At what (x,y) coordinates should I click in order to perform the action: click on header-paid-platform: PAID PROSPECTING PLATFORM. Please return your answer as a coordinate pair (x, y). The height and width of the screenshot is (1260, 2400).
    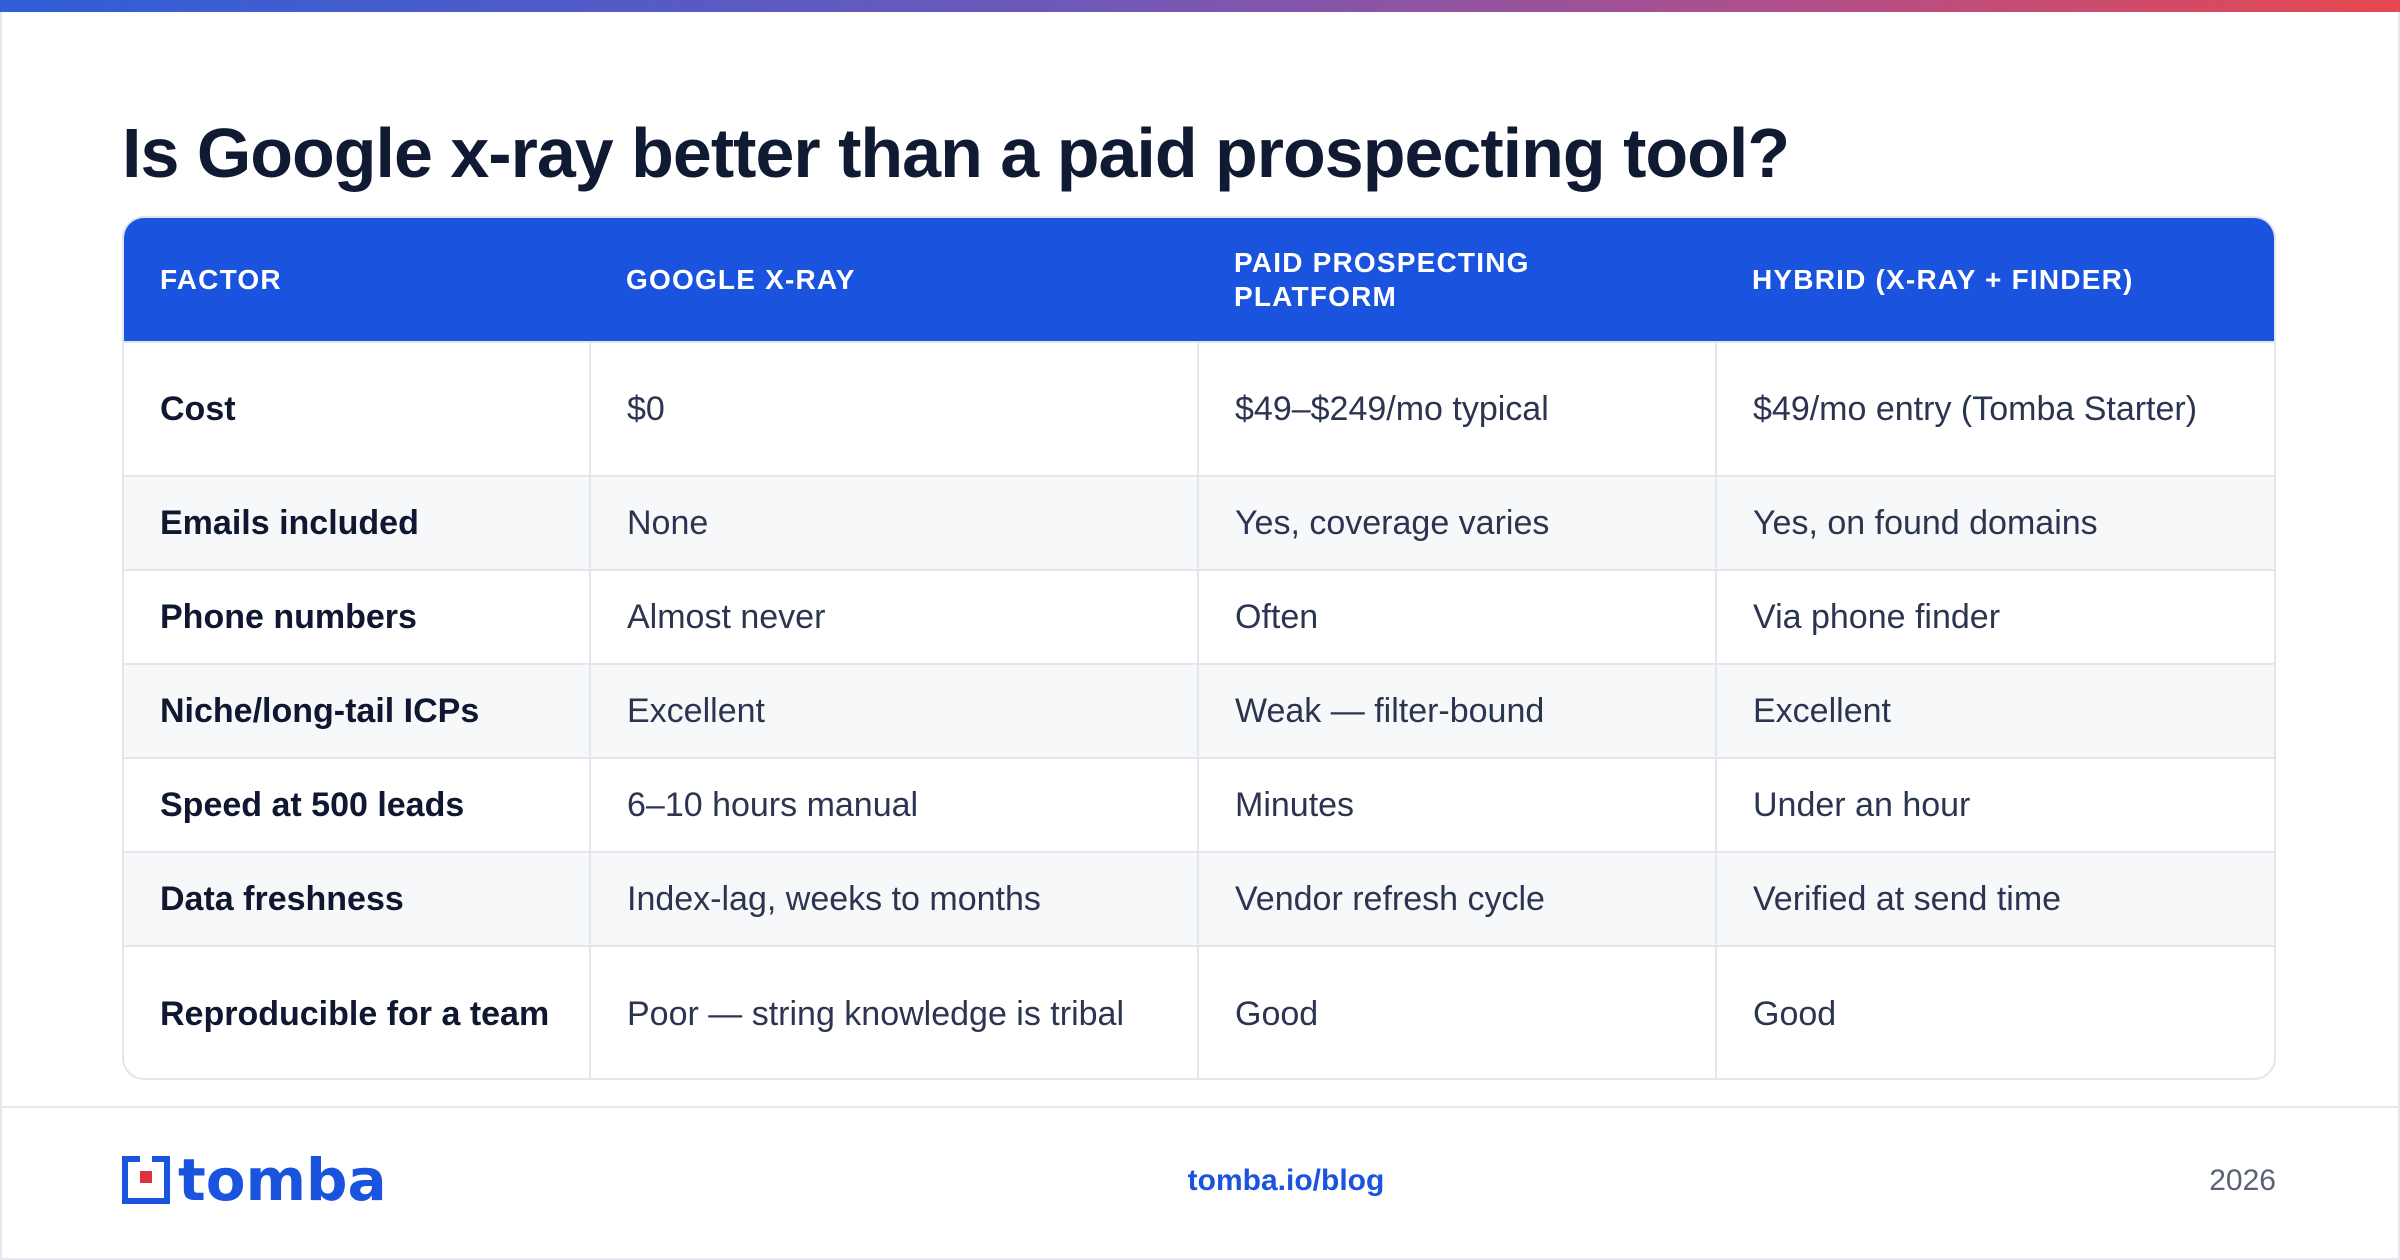
    Looking at the image, I should click on (1382, 279).